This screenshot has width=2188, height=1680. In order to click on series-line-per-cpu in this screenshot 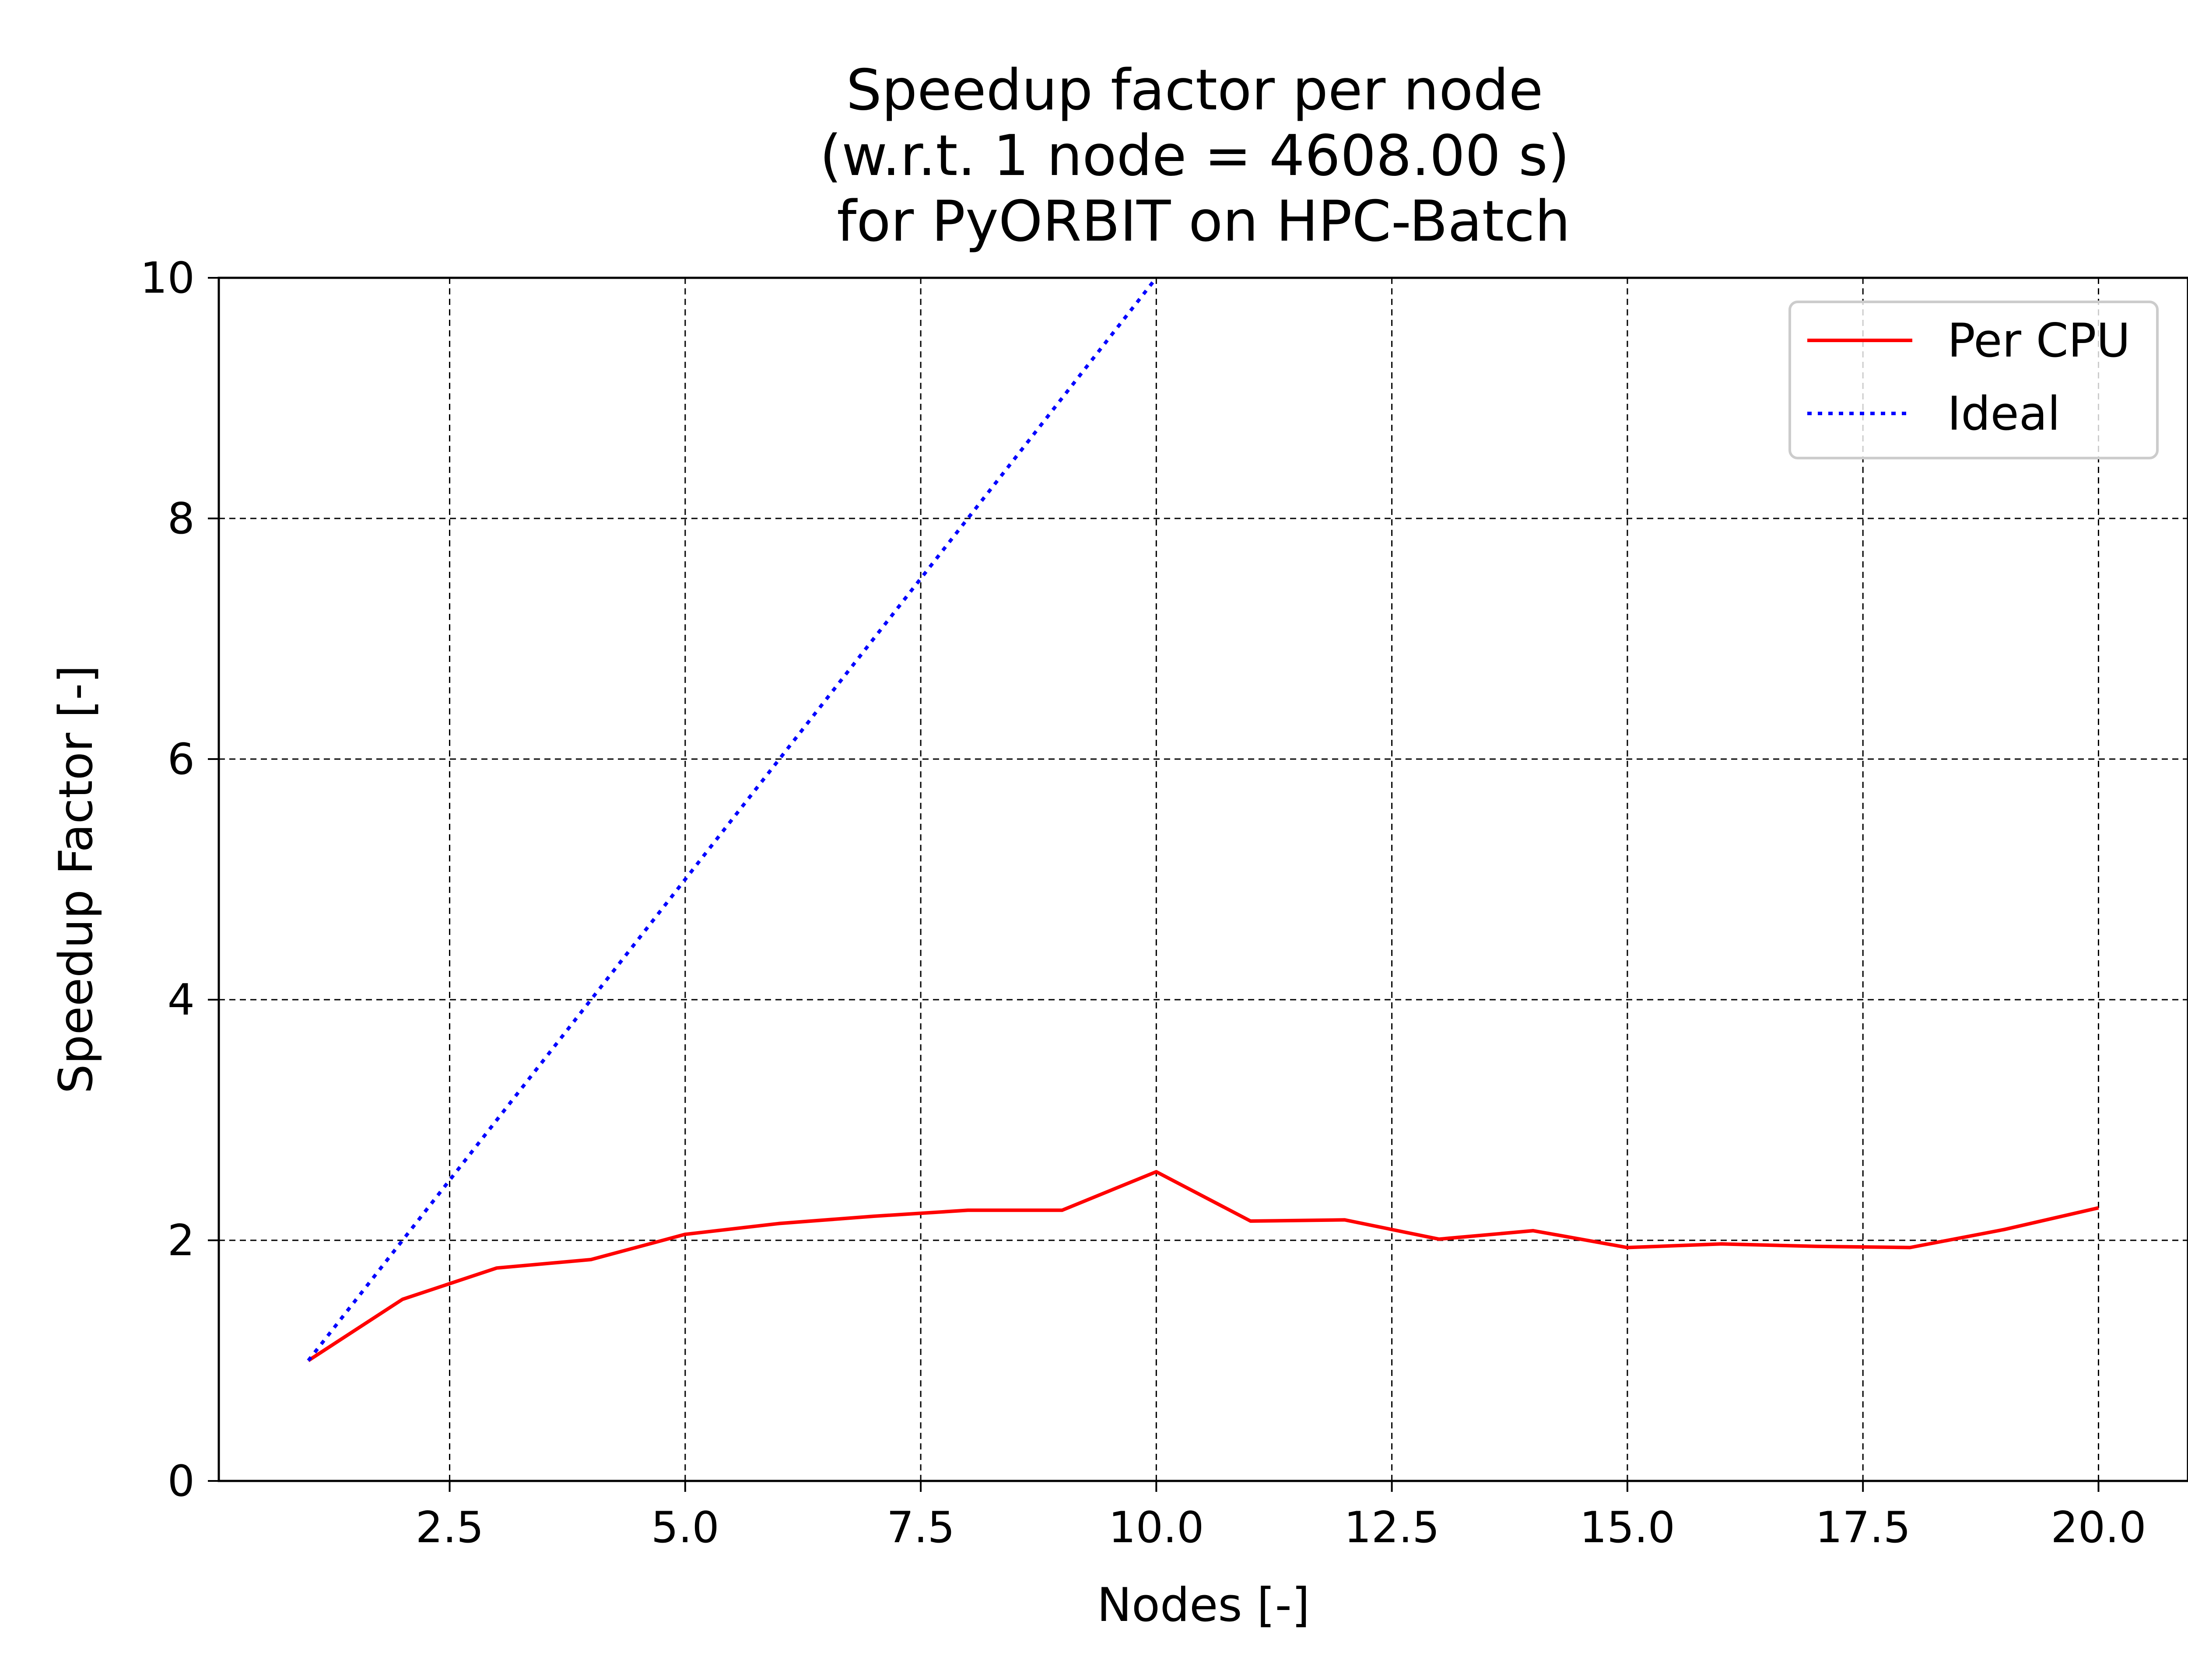, I will do `click(1203, 1266)`.